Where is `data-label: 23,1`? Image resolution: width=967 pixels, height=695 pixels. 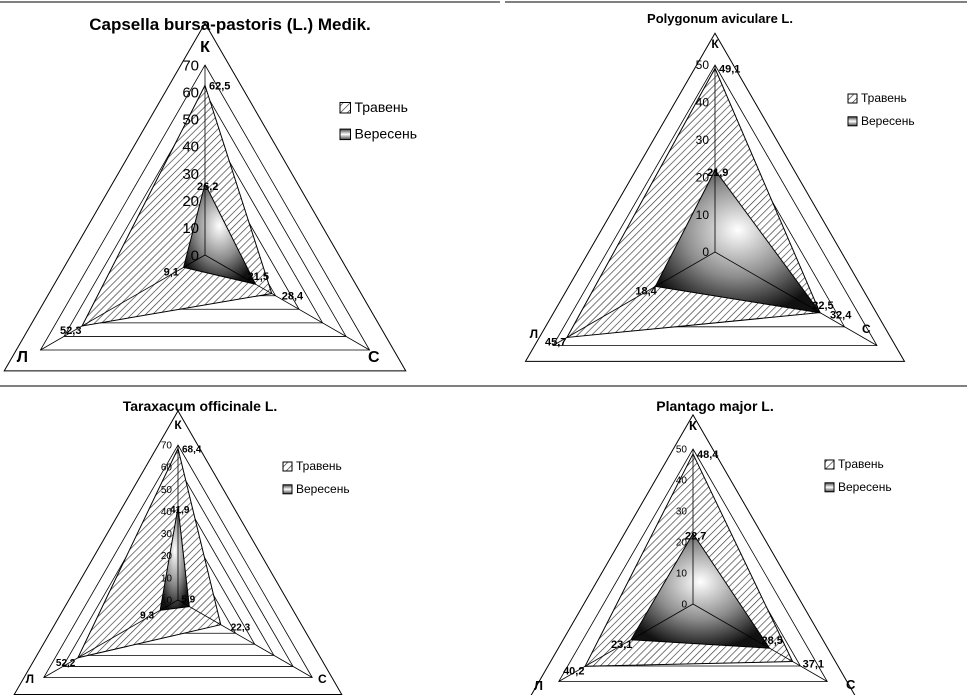 data-label: 23,1 is located at coordinates (621, 645).